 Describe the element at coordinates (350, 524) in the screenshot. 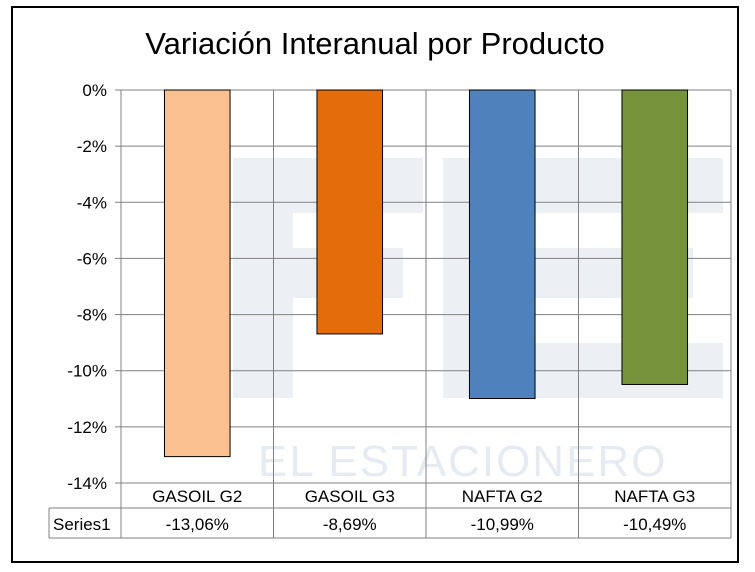

I see `table-value-cell: -8,69%` at that location.